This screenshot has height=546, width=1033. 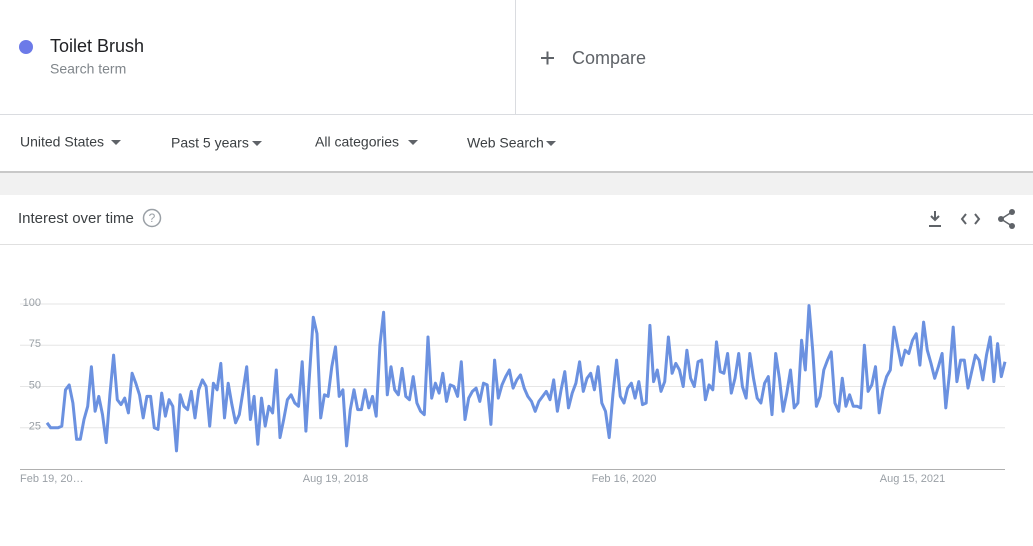 I want to click on share-icon, so click(x=1006, y=219).